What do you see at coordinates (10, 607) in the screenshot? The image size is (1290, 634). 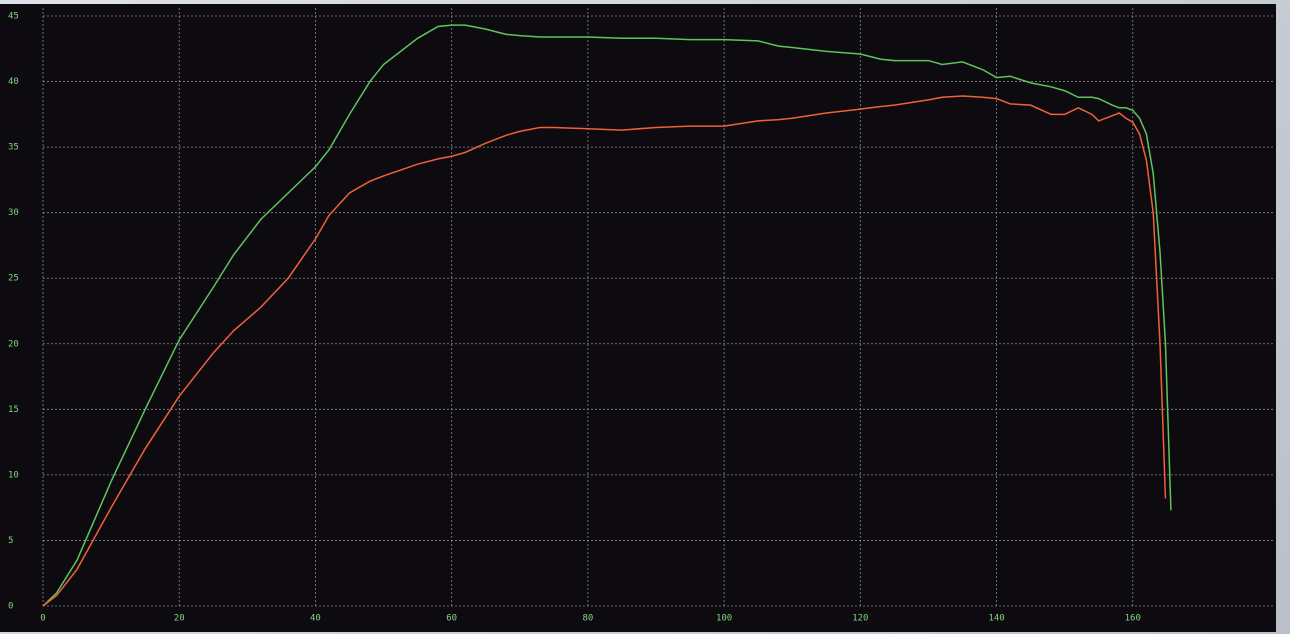 I see `y-tick-label: 0` at bounding box center [10, 607].